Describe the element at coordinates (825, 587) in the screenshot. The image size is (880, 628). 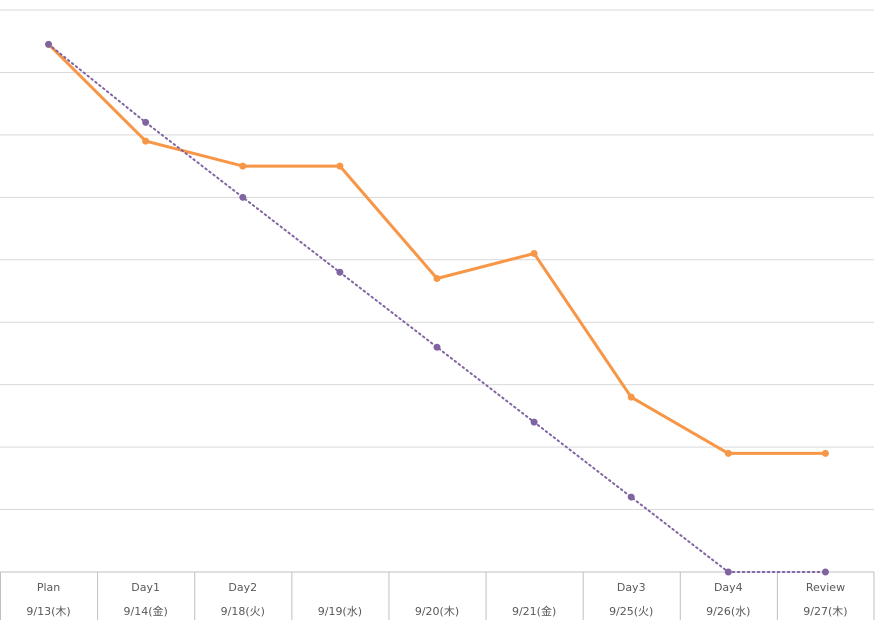
I see `phase-tick-label: Review` at that location.